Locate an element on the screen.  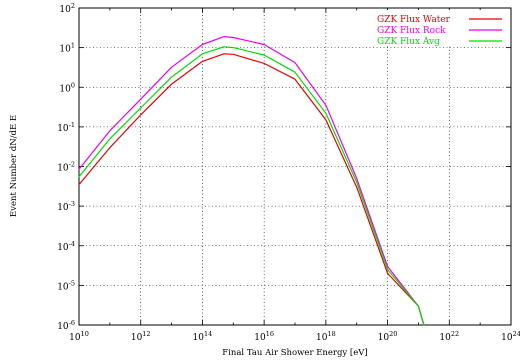
y-tick-label-exponent: -1 is located at coordinates (72, 125).